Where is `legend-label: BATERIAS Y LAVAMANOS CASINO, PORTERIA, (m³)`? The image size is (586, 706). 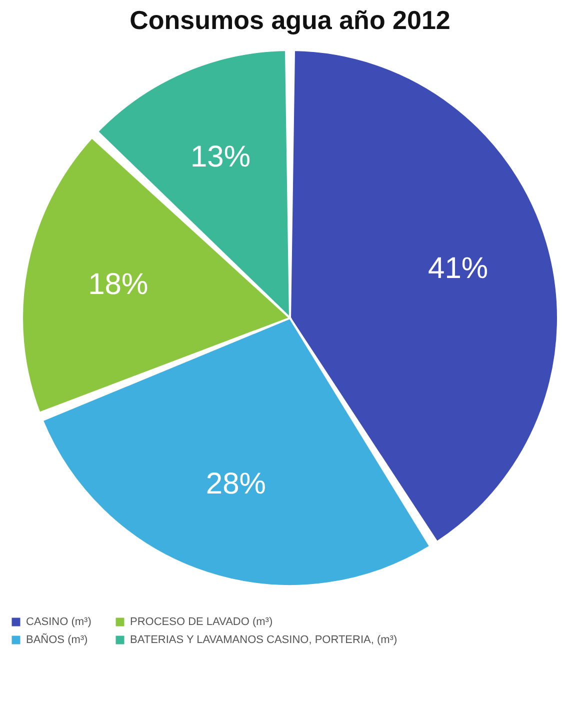 legend-label: BATERIAS Y LAVAMANOS CASINO, PORTERIA, (m³) is located at coordinates (264, 640).